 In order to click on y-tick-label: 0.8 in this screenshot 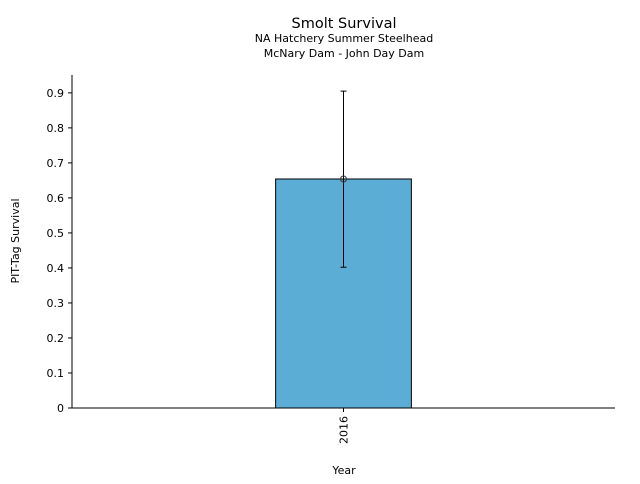, I will do `click(56, 128)`.